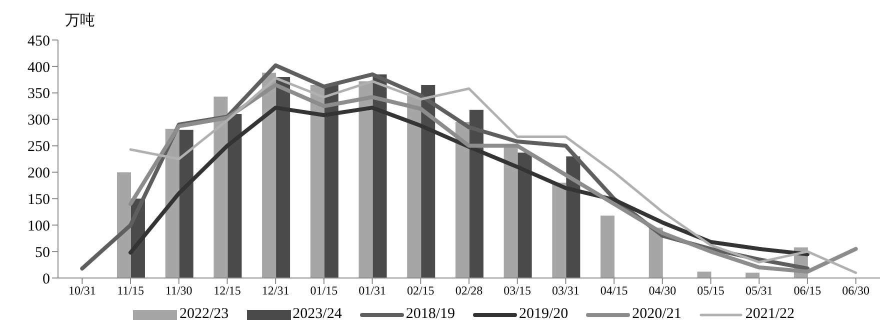 Image resolution: width=892 pixels, height=331 pixels. Describe the element at coordinates (276, 291) in the screenshot. I see `x-tick-label: 12/31` at that location.